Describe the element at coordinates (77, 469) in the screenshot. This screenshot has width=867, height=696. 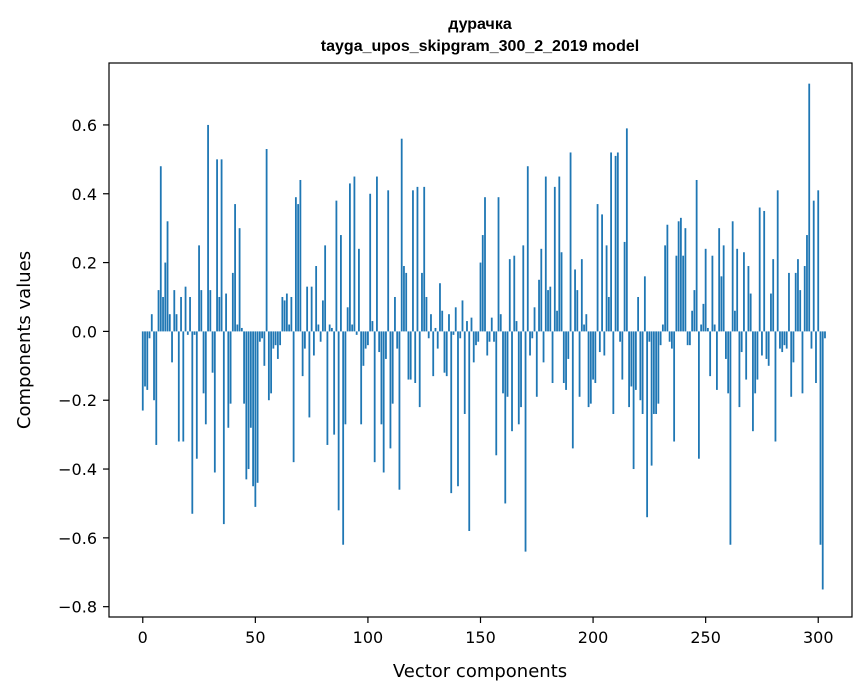
I see `y-tick-label: −0.4` at that location.